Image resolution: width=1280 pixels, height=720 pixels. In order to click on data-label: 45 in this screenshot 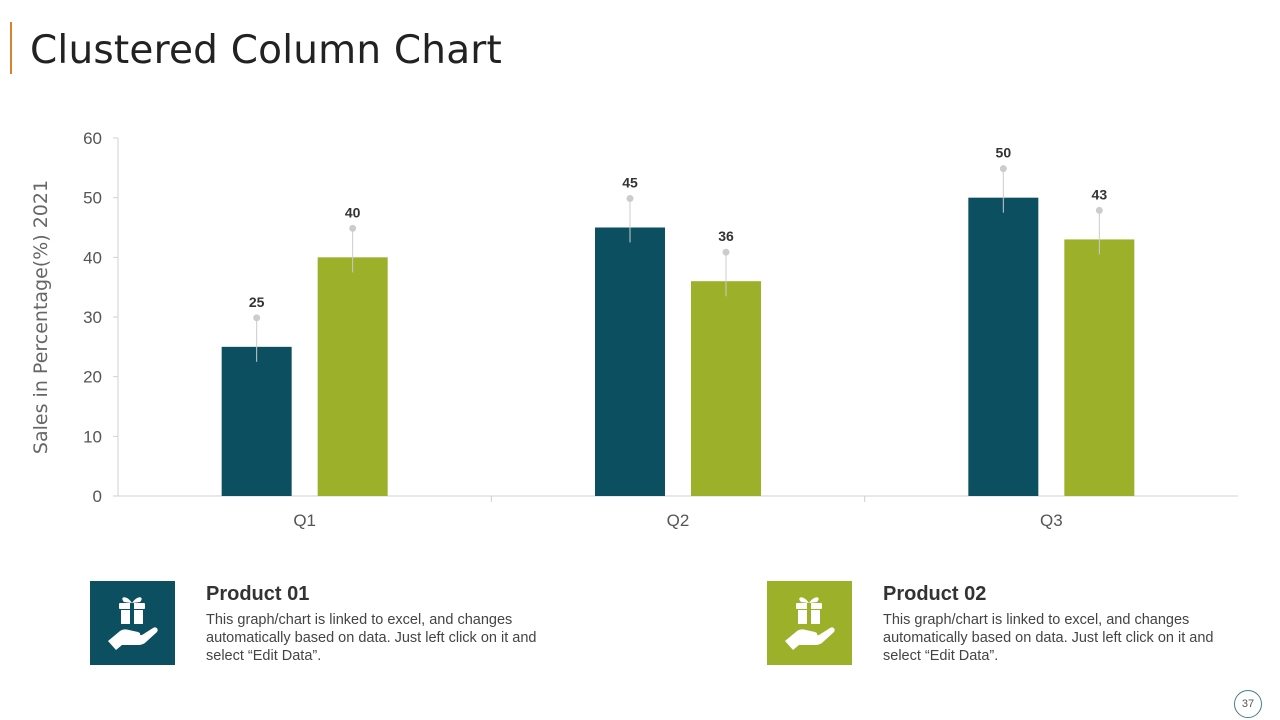, I will do `click(630, 183)`.